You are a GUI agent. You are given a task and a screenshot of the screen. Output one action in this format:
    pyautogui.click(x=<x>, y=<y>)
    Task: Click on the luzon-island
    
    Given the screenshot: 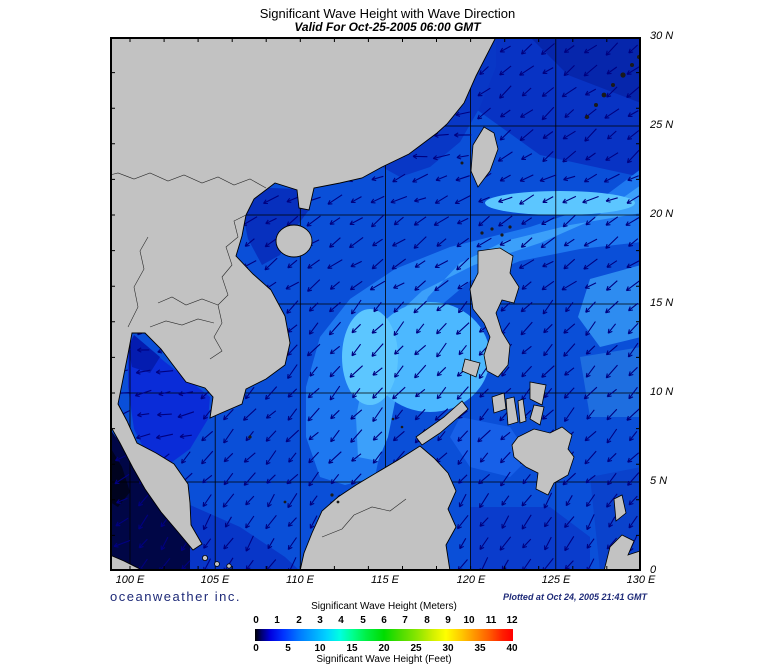 What is the action you would take?
    pyautogui.click(x=494, y=312)
    